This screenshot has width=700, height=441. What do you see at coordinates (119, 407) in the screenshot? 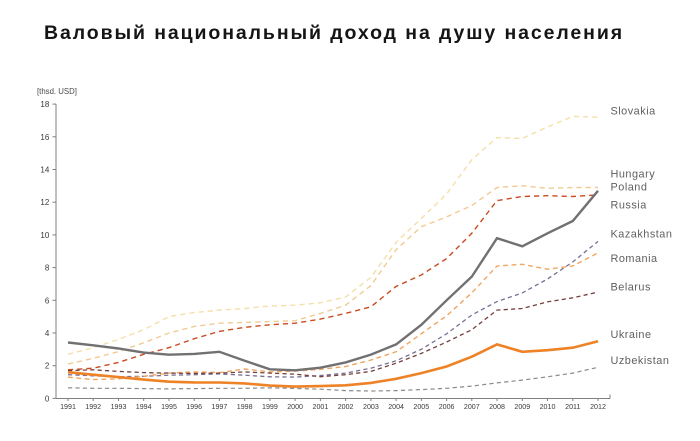
I see `svg-text: 1993` at bounding box center [119, 407].